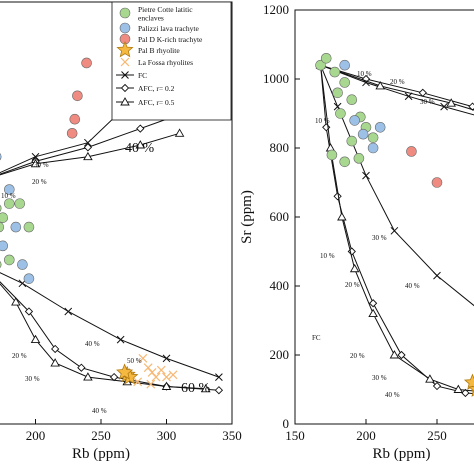  I want to click on legend-entry-3: Pal B rhyolite, so click(148, 49).